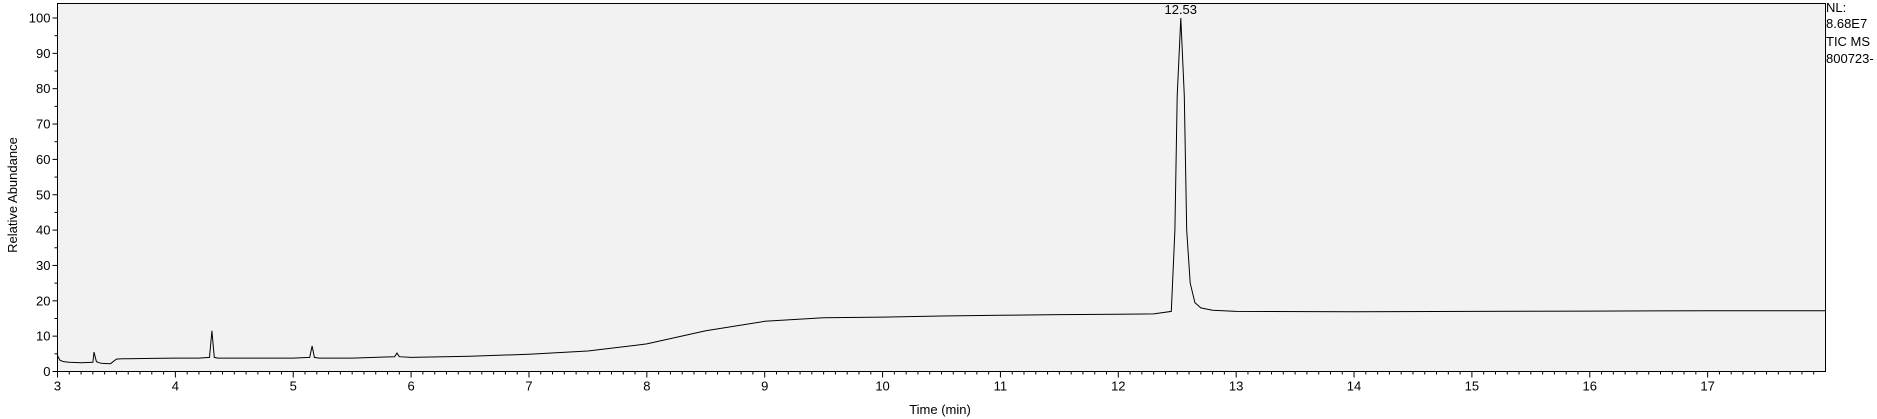 Image resolution: width=1877 pixels, height=419 pixels. Describe the element at coordinates (764, 386) in the screenshot. I see `x-tick-label: 9` at that location.